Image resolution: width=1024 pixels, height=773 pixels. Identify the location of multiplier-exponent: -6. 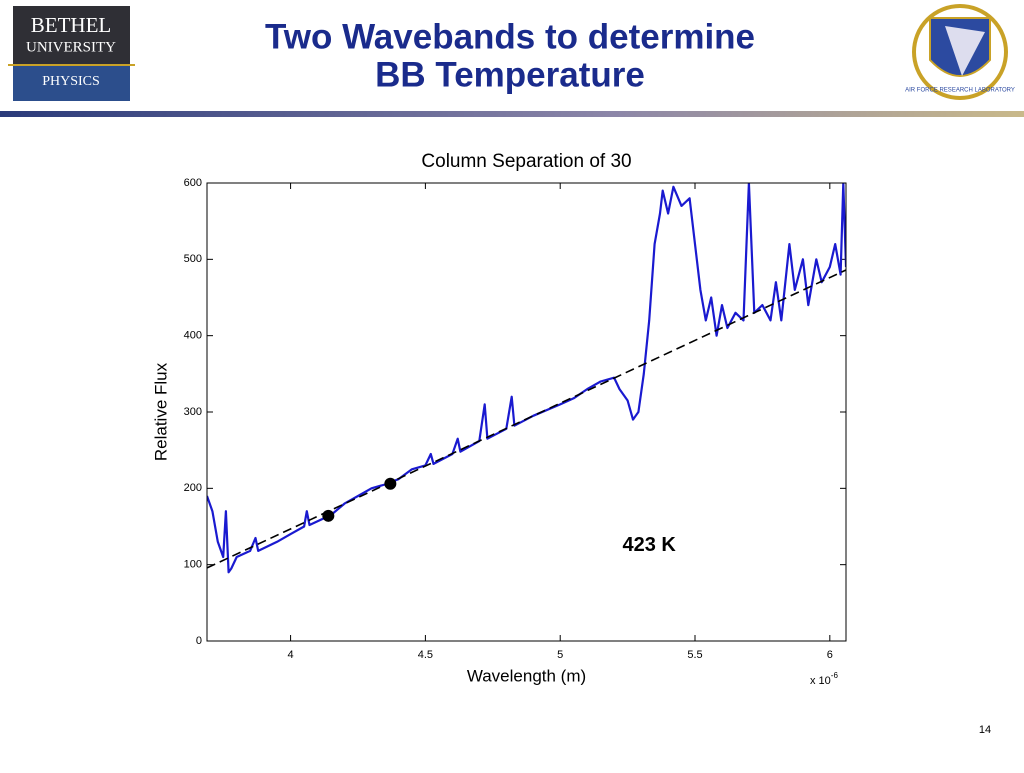
(835, 675).